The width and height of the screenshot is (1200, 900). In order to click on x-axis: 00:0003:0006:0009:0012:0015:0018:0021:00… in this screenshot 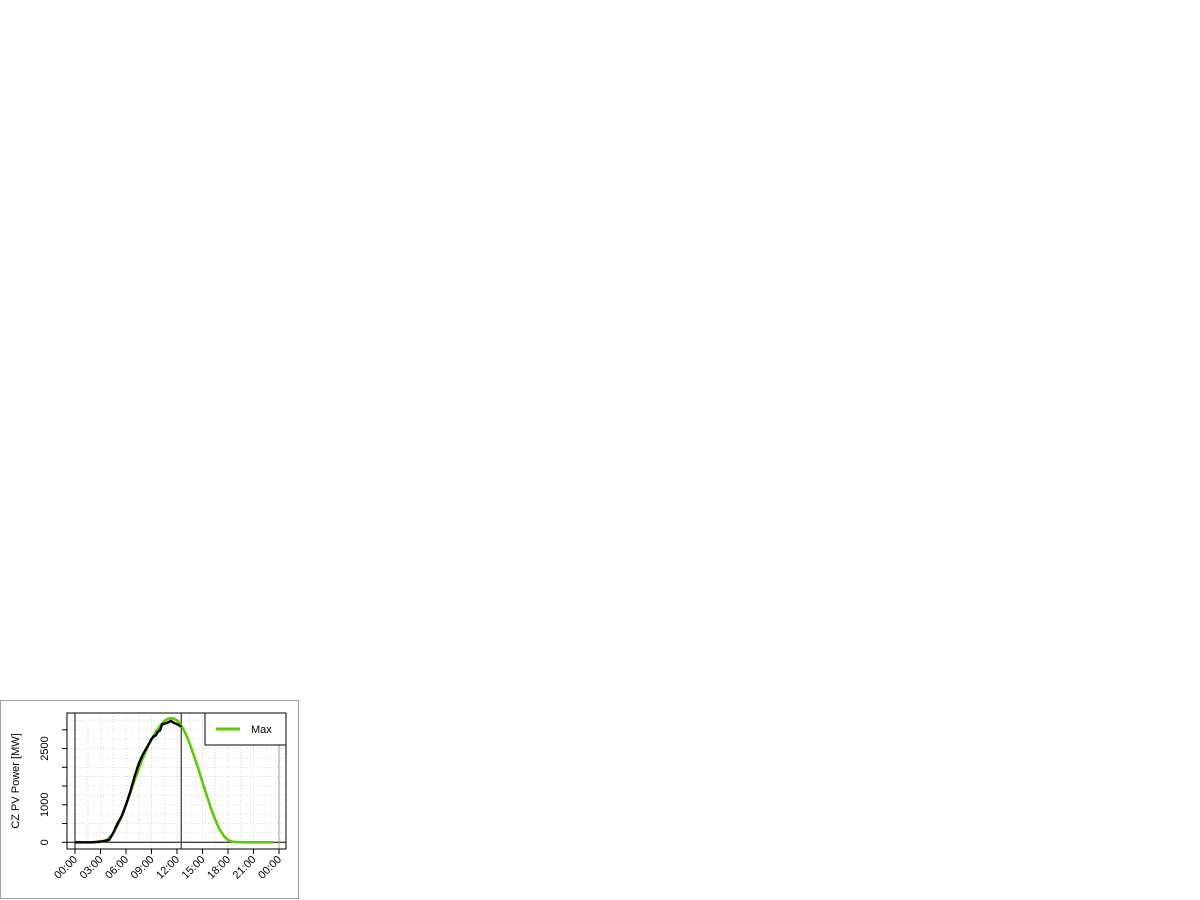, I will do `click(168, 865)`.